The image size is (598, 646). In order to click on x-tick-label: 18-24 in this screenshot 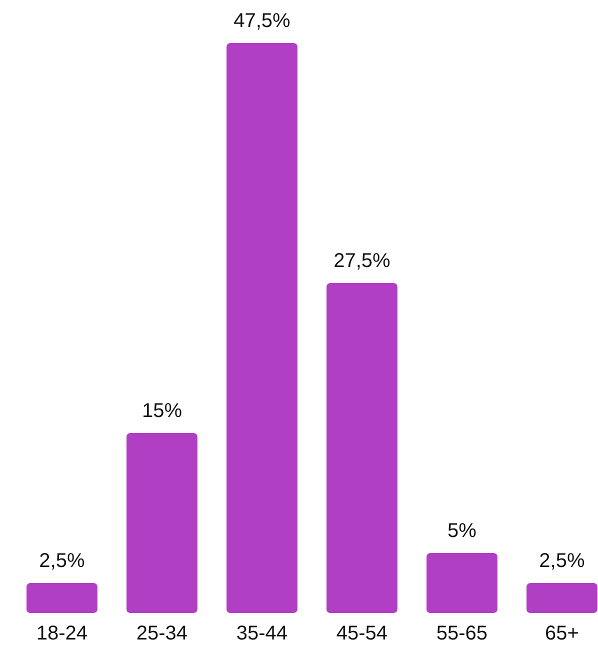, I will do `click(62, 633)`.